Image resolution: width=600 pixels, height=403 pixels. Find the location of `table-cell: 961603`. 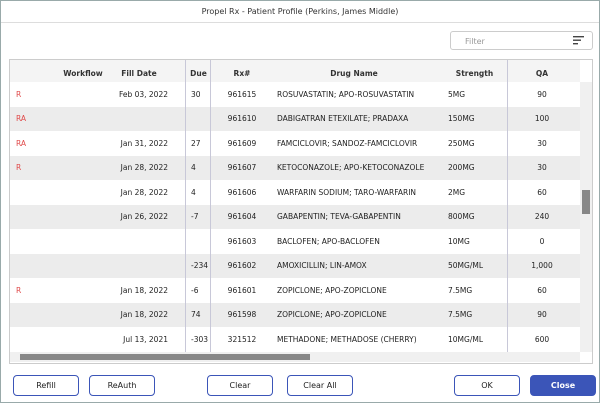

table-cell: 961603 is located at coordinates (242, 241).